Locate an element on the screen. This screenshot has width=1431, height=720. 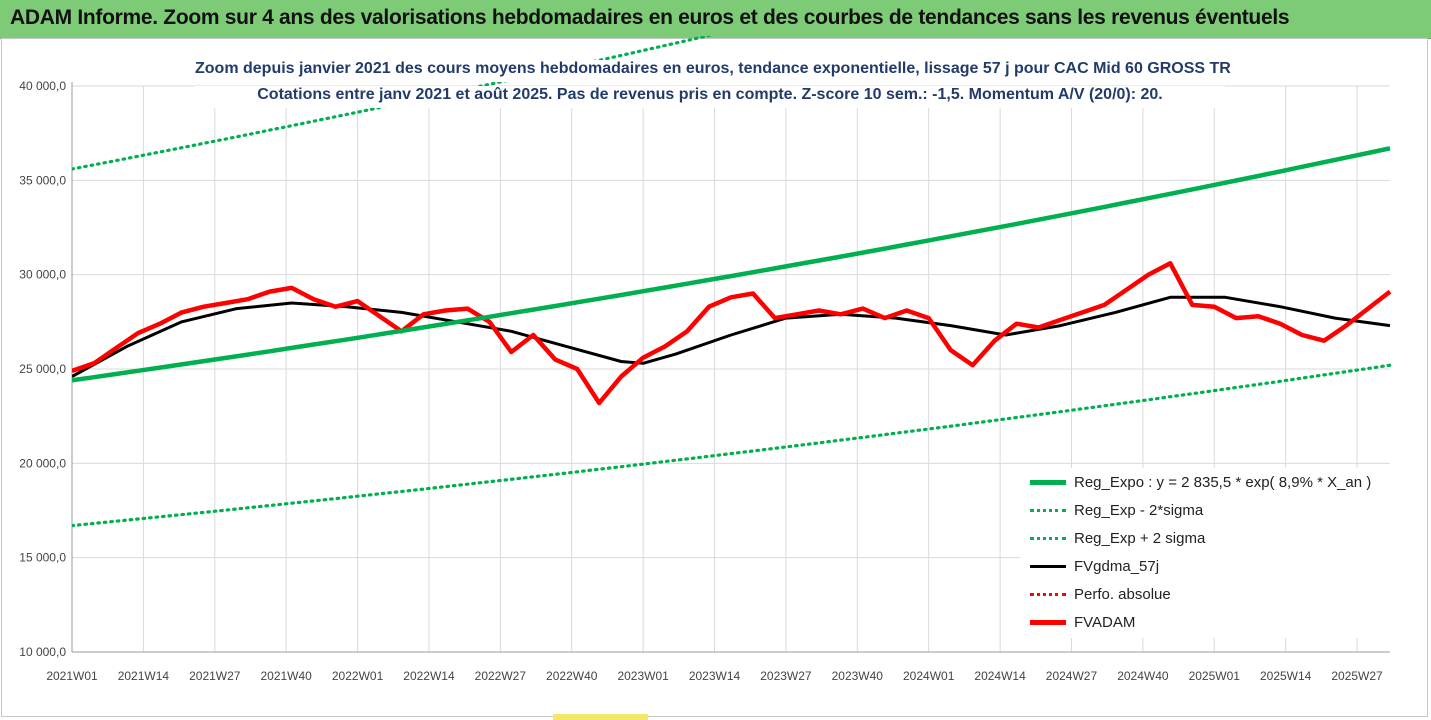
x-tick-label: 2023W40 is located at coordinates (858, 676).